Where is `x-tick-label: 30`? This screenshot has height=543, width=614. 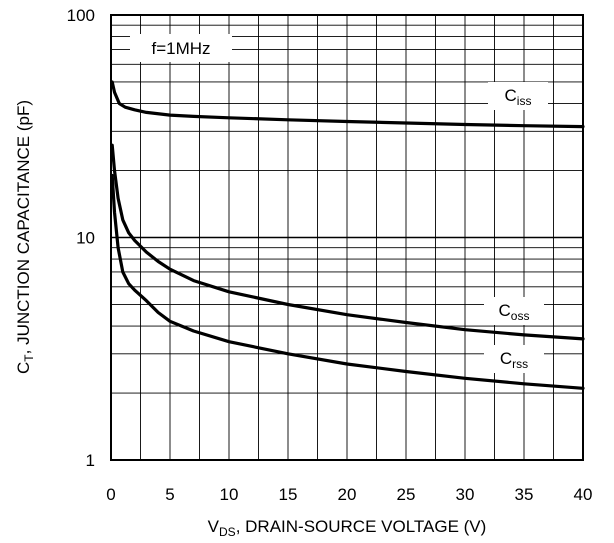
x-tick-label: 30 is located at coordinates (465, 494).